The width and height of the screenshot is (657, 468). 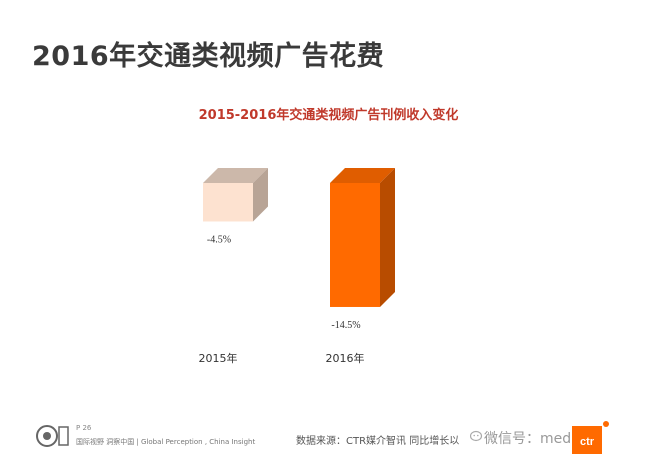 What do you see at coordinates (328, 115) in the screenshot?
I see `chart-title: 2015-2016年交通类视频广告刊例收入变化` at bounding box center [328, 115].